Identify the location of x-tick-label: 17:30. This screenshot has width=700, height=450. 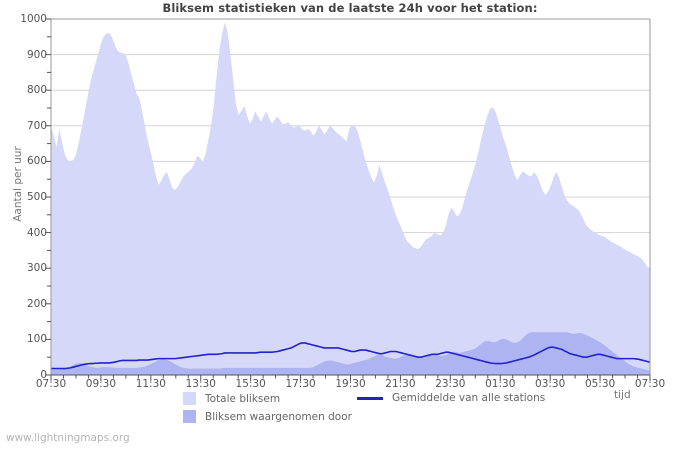
(300, 384).